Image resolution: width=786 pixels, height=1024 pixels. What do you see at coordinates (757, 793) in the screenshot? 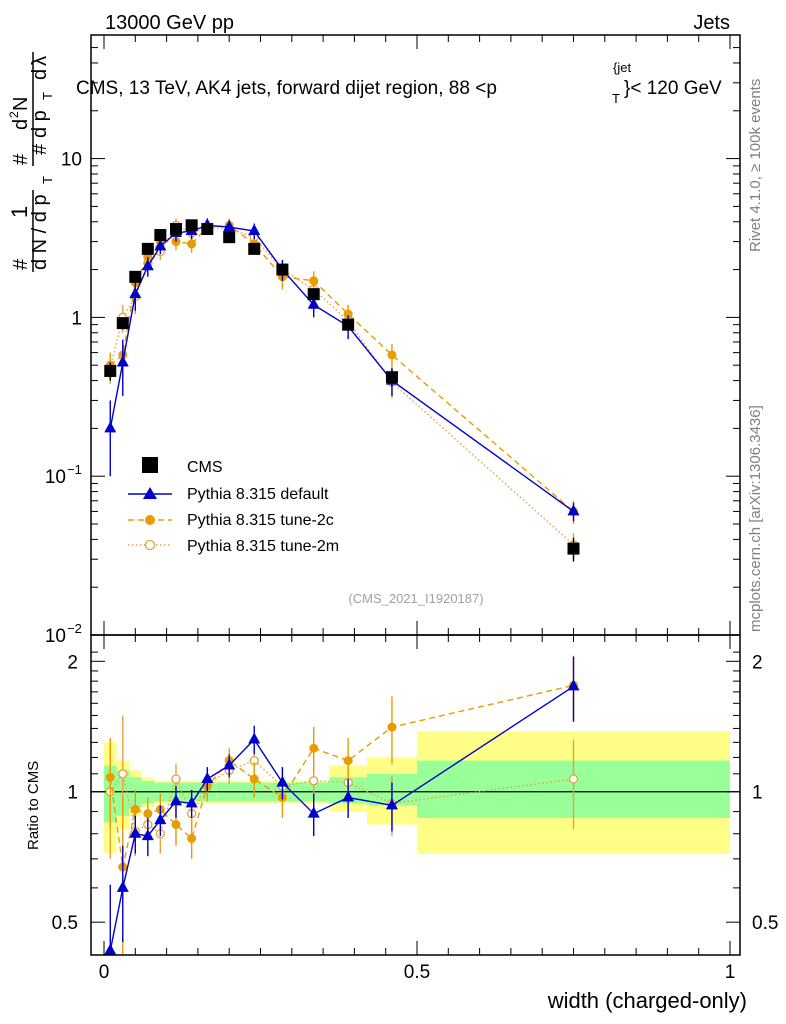
I see `ratio-ytick-label-right: 1` at bounding box center [757, 793].